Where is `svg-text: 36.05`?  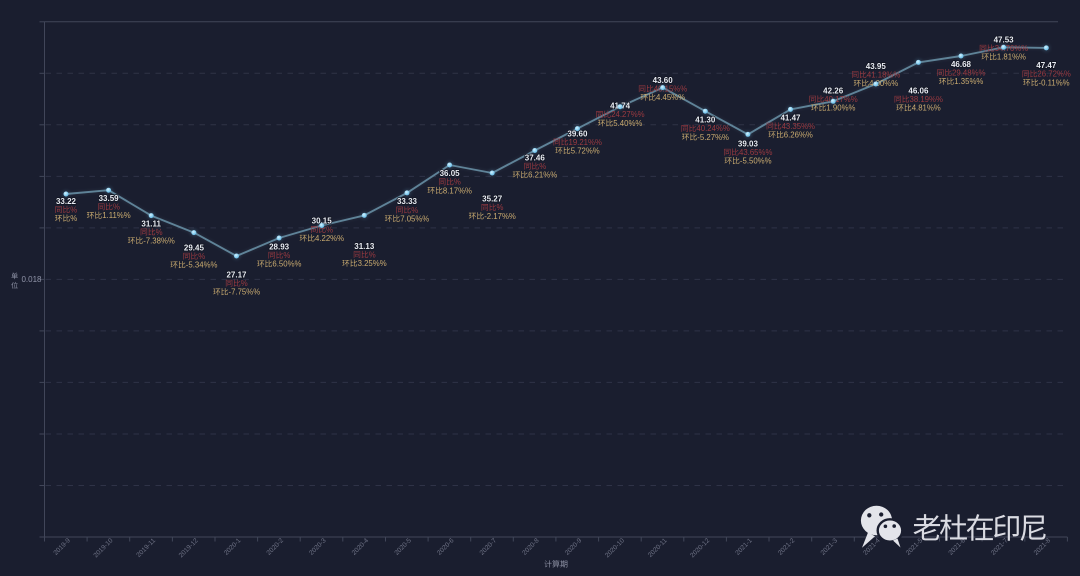 svg-text: 36.05 is located at coordinates (450, 173).